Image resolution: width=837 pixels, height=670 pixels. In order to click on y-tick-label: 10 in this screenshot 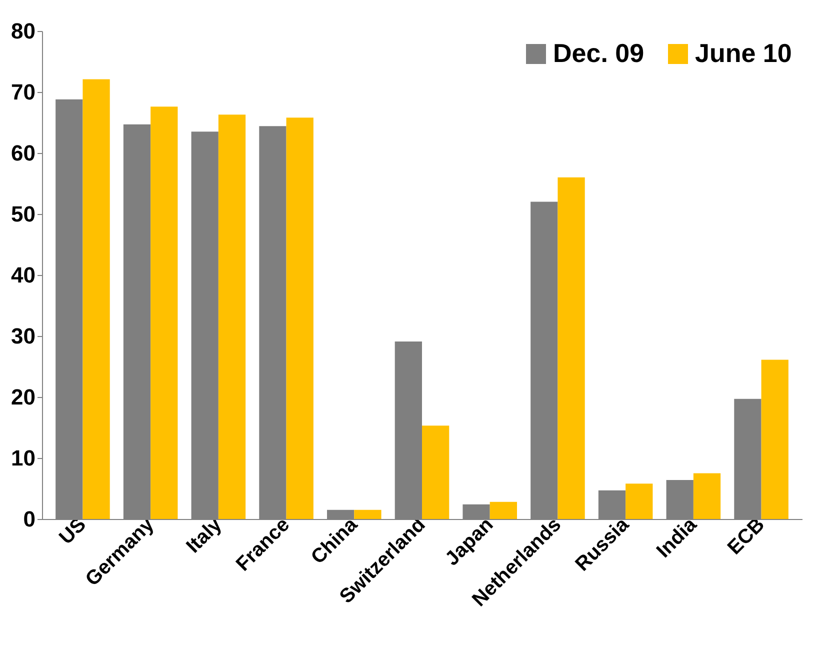, I will do `click(23, 458)`.